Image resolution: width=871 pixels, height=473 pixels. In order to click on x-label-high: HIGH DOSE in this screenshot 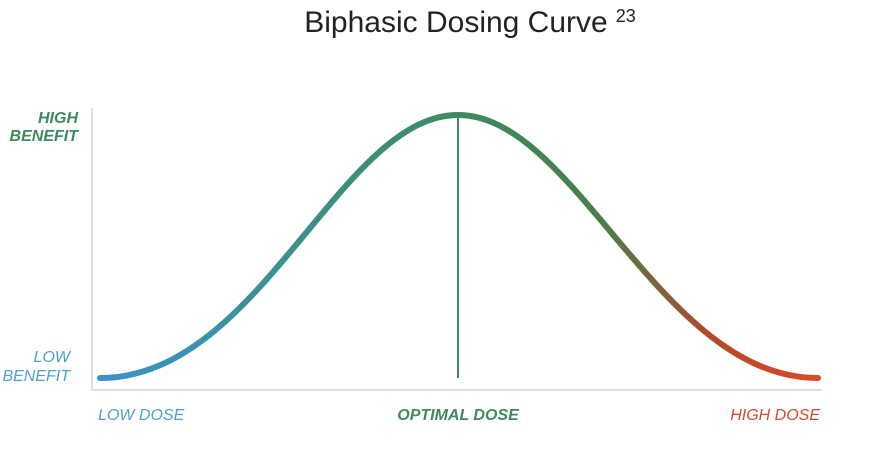, I will do `click(775, 415)`.